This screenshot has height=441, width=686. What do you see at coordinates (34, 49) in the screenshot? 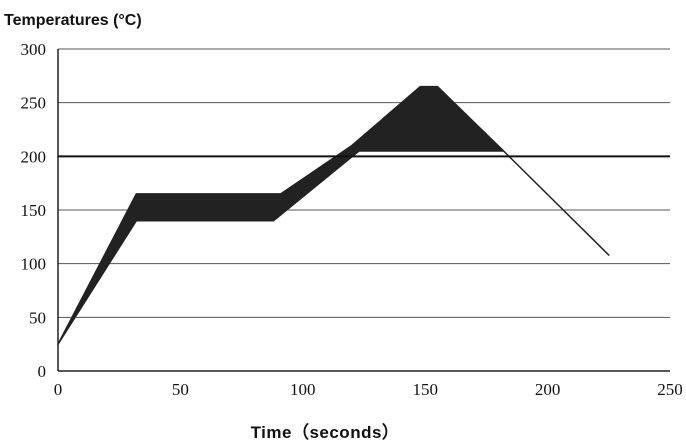
I see `y-tick-300: 300` at bounding box center [34, 49].